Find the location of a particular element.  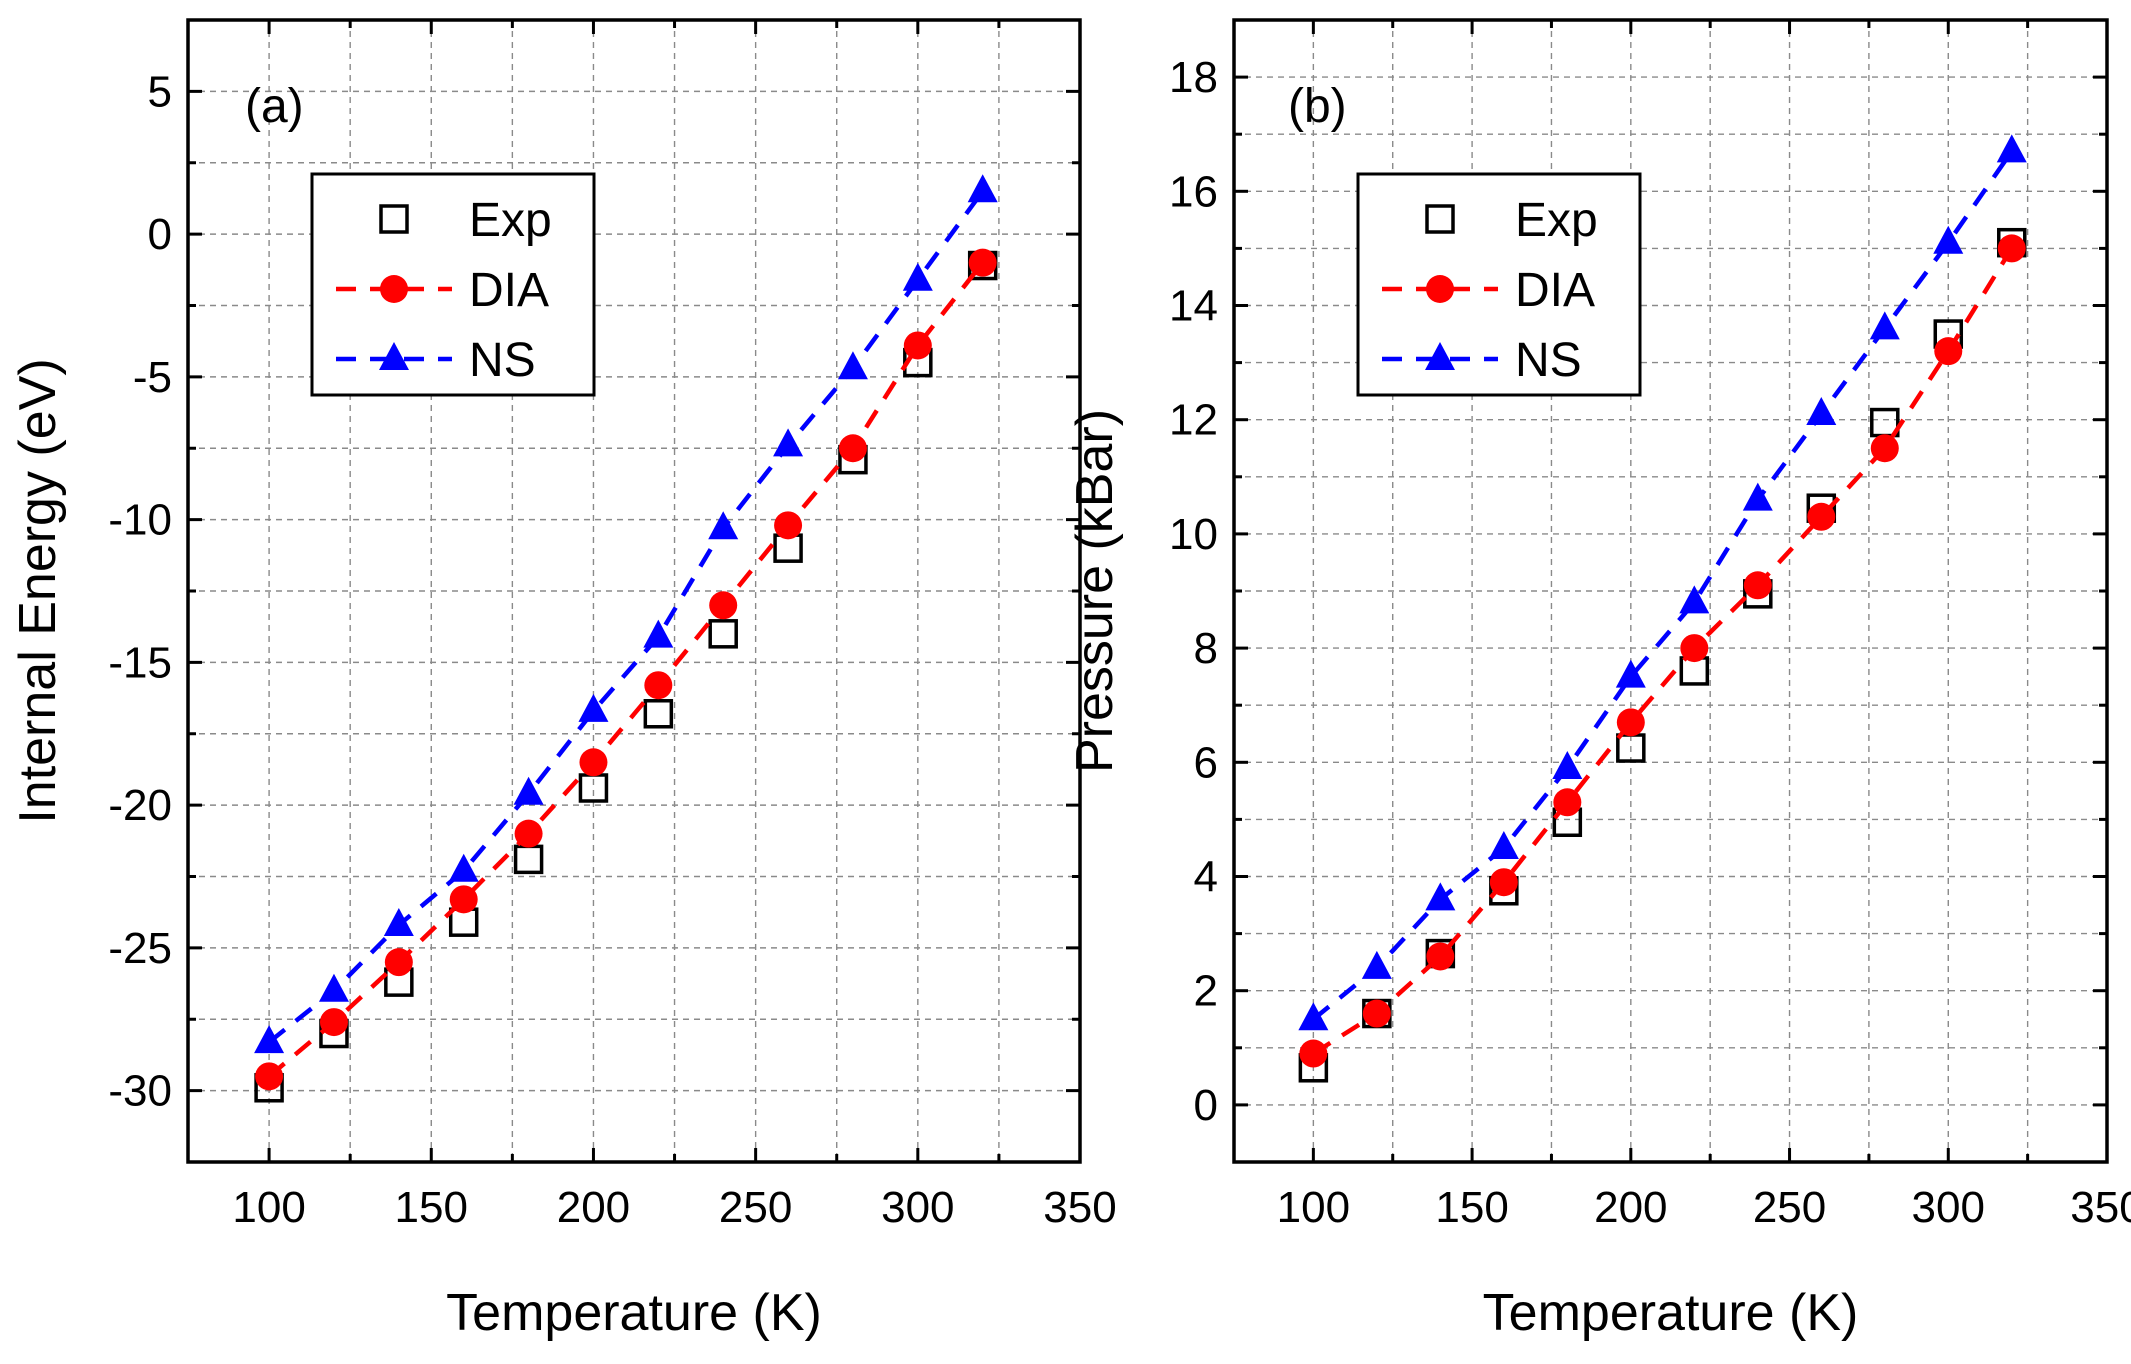

y-tick-label: 5 is located at coordinates (160, 91).